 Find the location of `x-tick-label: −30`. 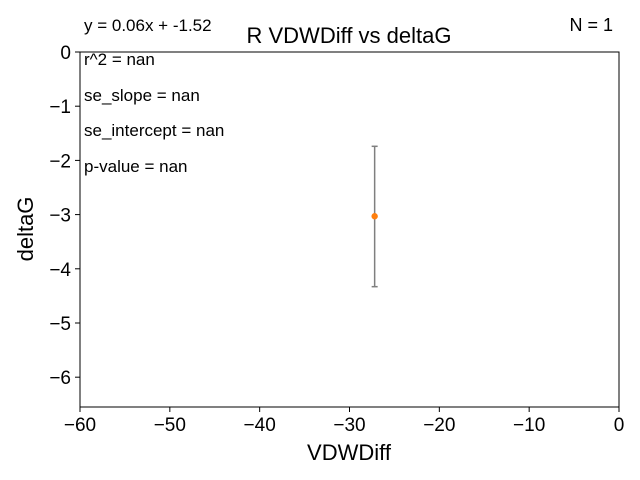

x-tick-label: −30 is located at coordinates (349, 425).